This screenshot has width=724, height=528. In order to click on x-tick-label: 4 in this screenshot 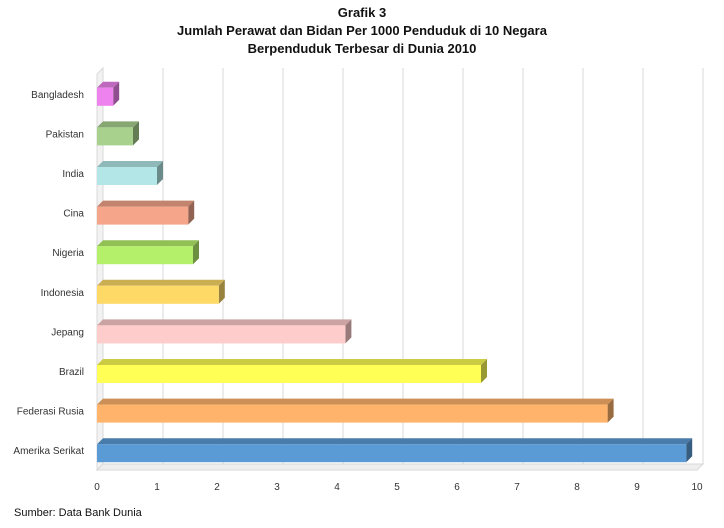, I will do `click(337, 487)`.